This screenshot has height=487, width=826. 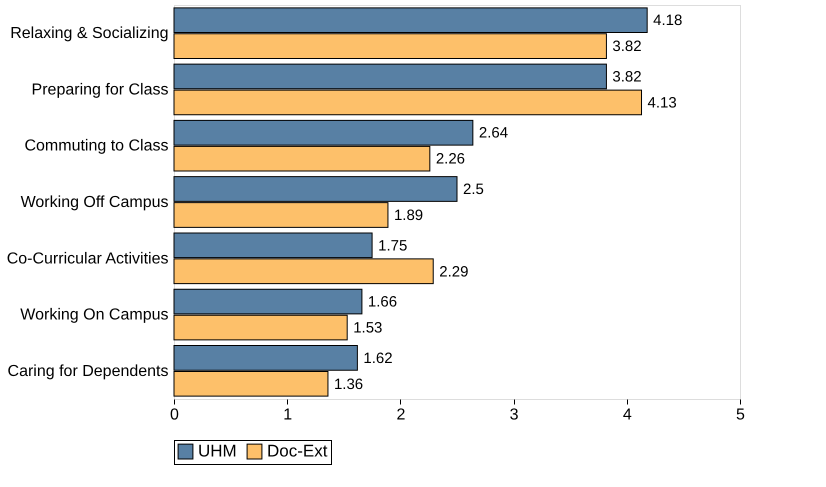 What do you see at coordinates (667, 21) in the screenshot?
I see `data-label: 4.18` at bounding box center [667, 21].